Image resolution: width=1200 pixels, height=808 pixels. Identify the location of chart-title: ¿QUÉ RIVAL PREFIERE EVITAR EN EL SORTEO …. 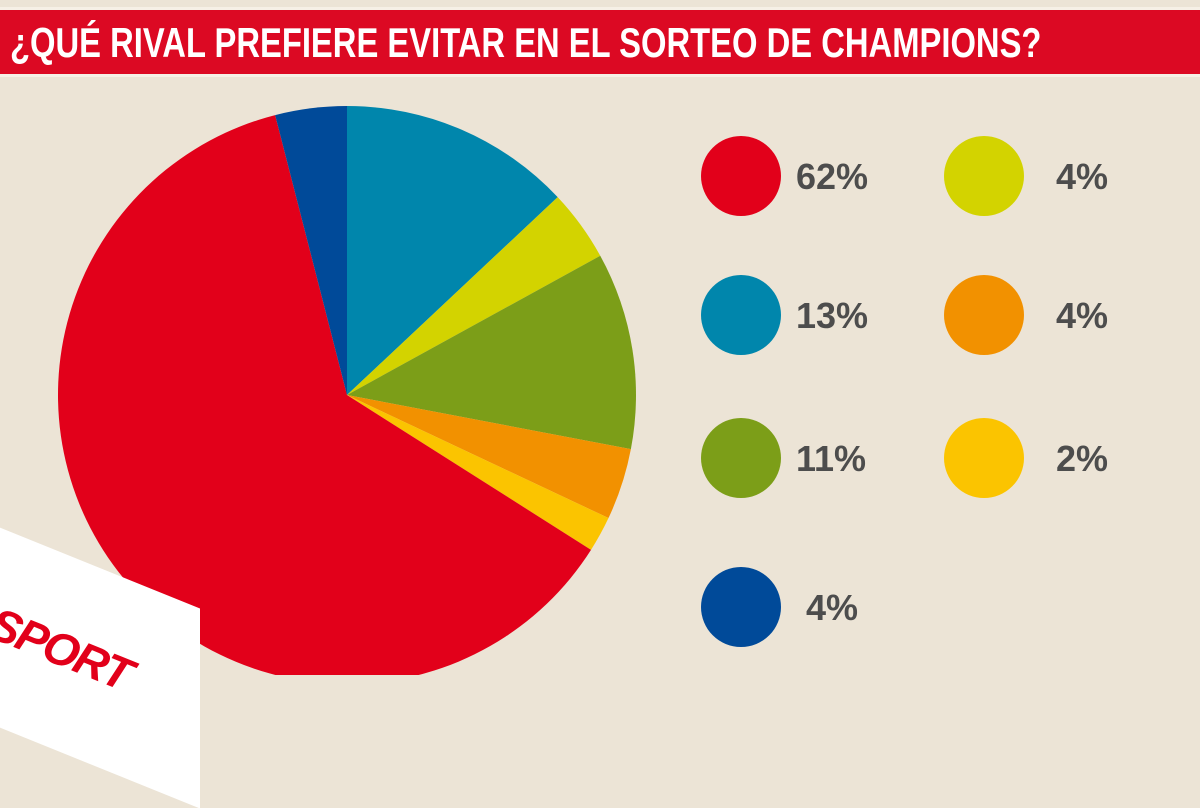
(526, 42).